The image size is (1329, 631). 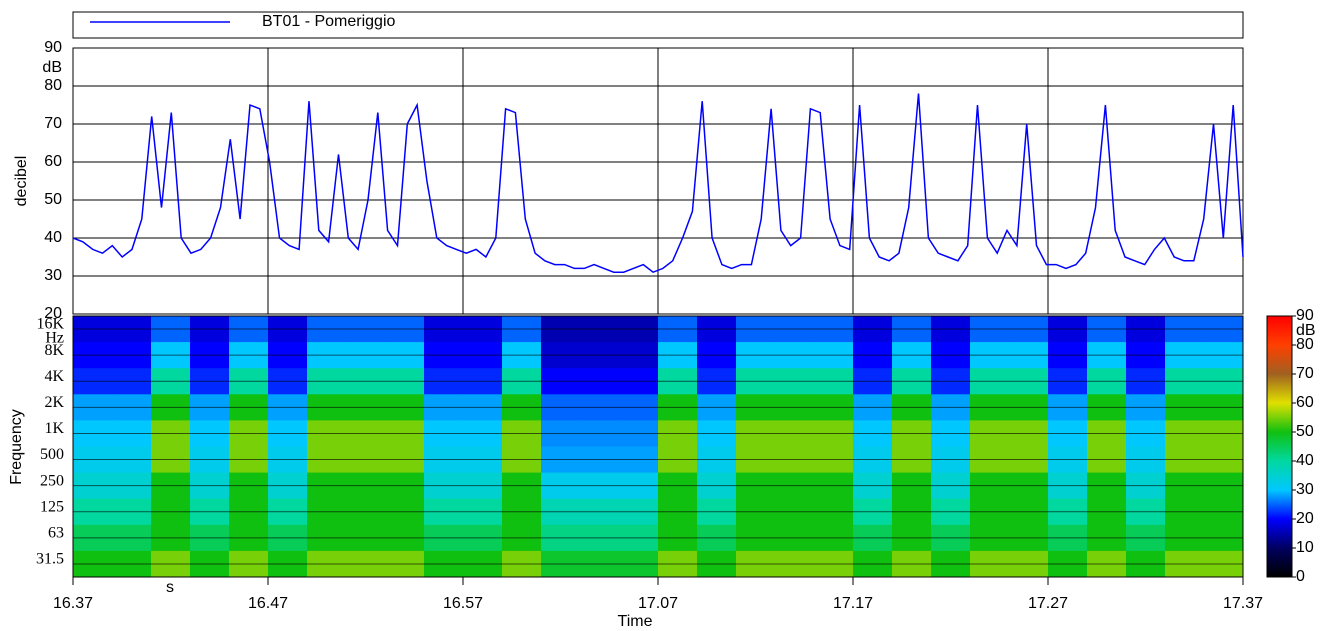 I want to click on y-tick-label: 60, so click(x=53, y=161).